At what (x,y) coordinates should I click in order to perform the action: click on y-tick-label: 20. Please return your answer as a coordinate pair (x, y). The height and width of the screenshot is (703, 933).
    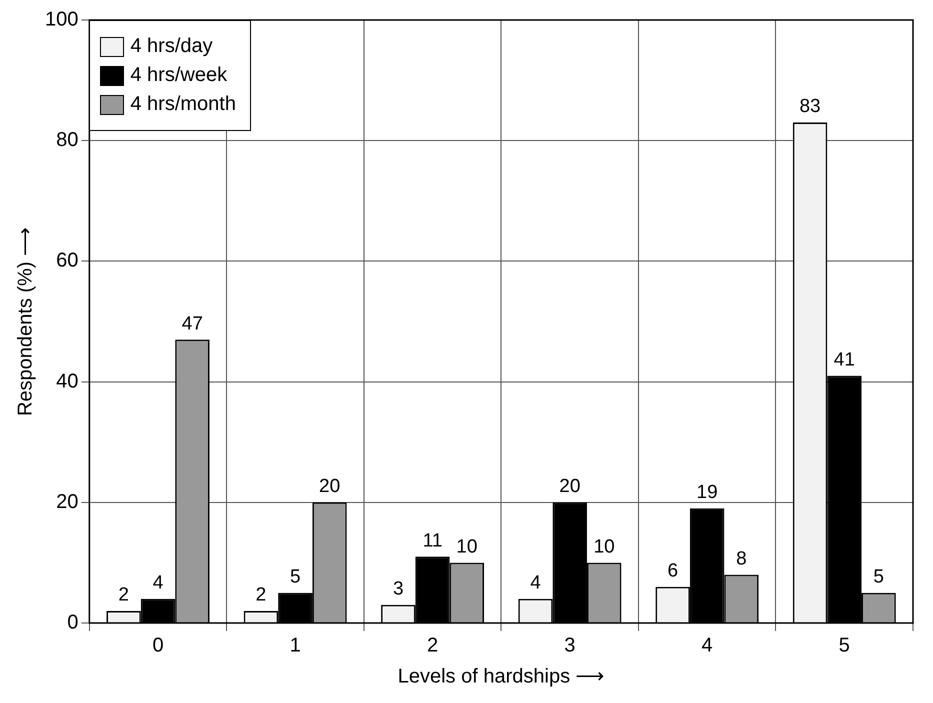
    Looking at the image, I should click on (67, 501).